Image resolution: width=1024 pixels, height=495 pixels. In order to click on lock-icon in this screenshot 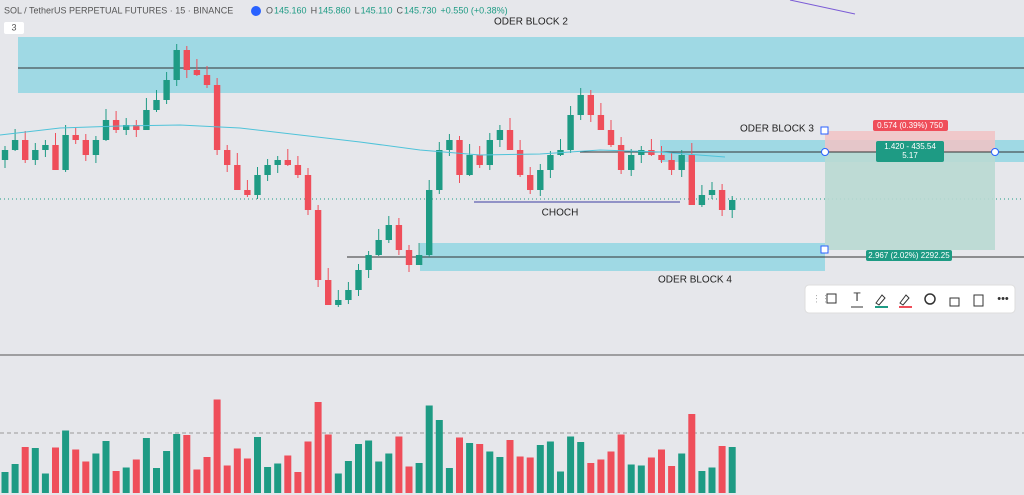, I will do `click(954, 302)`.